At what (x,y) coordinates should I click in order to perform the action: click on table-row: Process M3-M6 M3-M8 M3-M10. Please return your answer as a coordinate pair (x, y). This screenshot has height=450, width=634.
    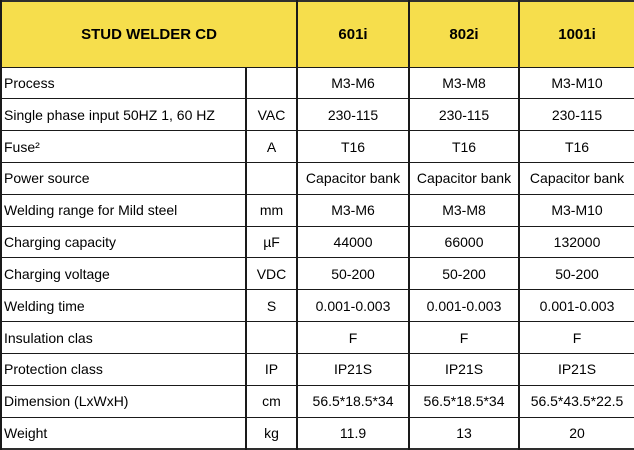
    Looking at the image, I should click on (317, 83).